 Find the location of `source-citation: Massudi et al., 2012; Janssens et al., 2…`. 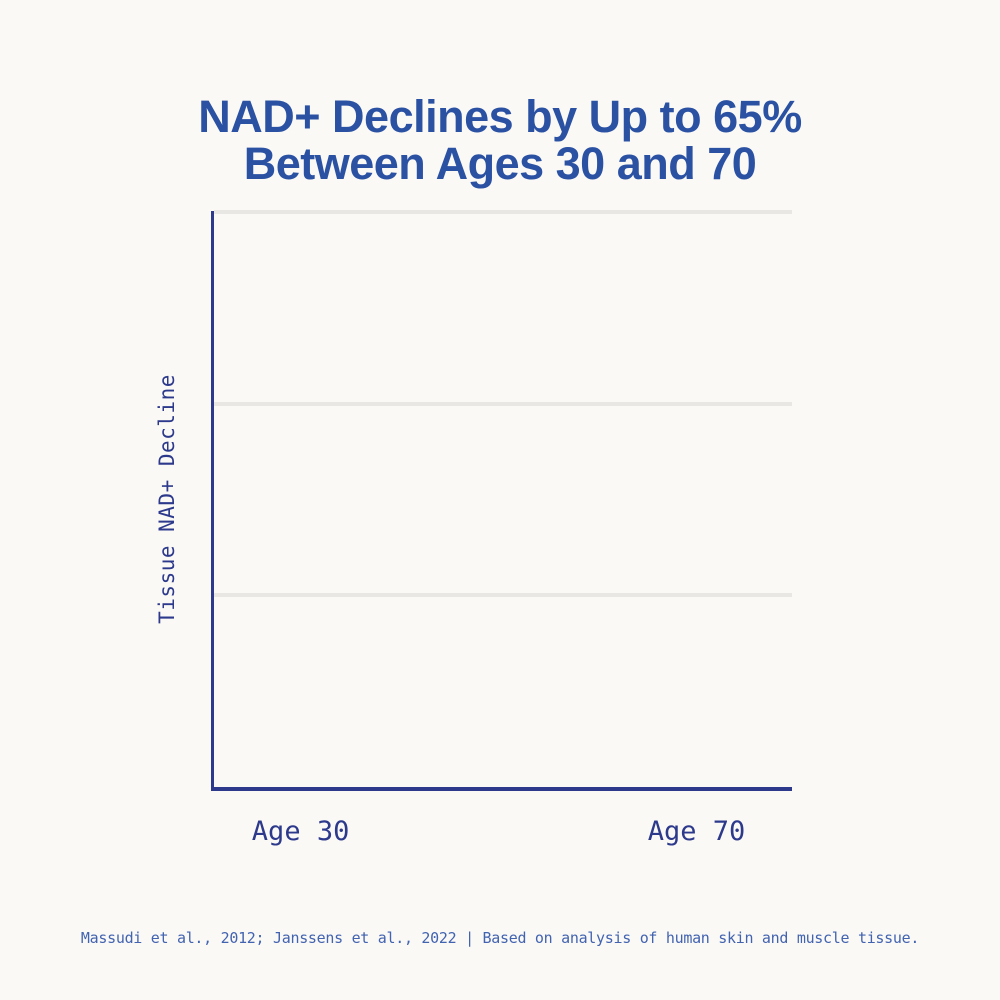

source-citation: Massudi et al., 2012; Janssens et al., 2… is located at coordinates (500, 938).